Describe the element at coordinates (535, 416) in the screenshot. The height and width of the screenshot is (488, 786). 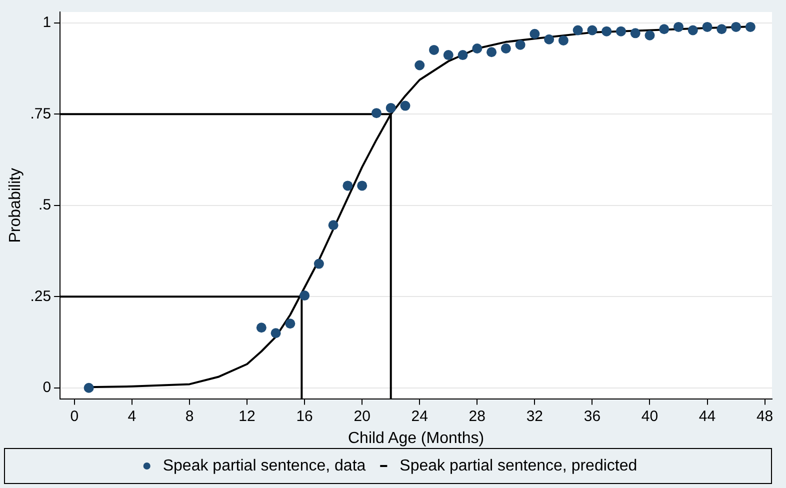
I see `x-tick-label: 32` at that location.